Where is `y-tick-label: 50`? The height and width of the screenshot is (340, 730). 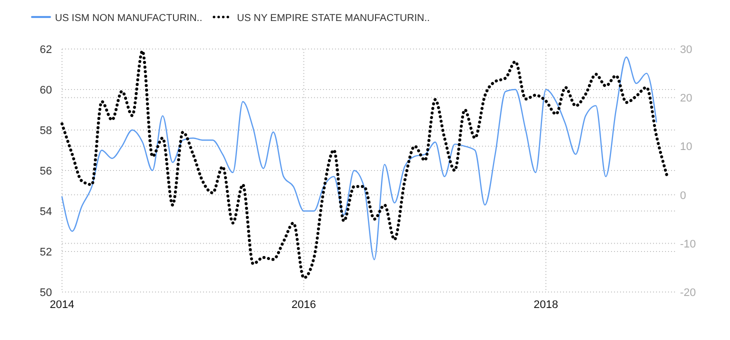
y-tick-label: 50 is located at coordinates (46, 293).